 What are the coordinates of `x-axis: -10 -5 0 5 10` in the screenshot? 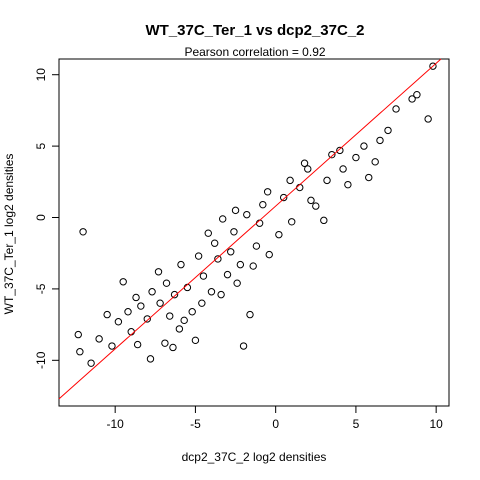 It's located at (275, 418).